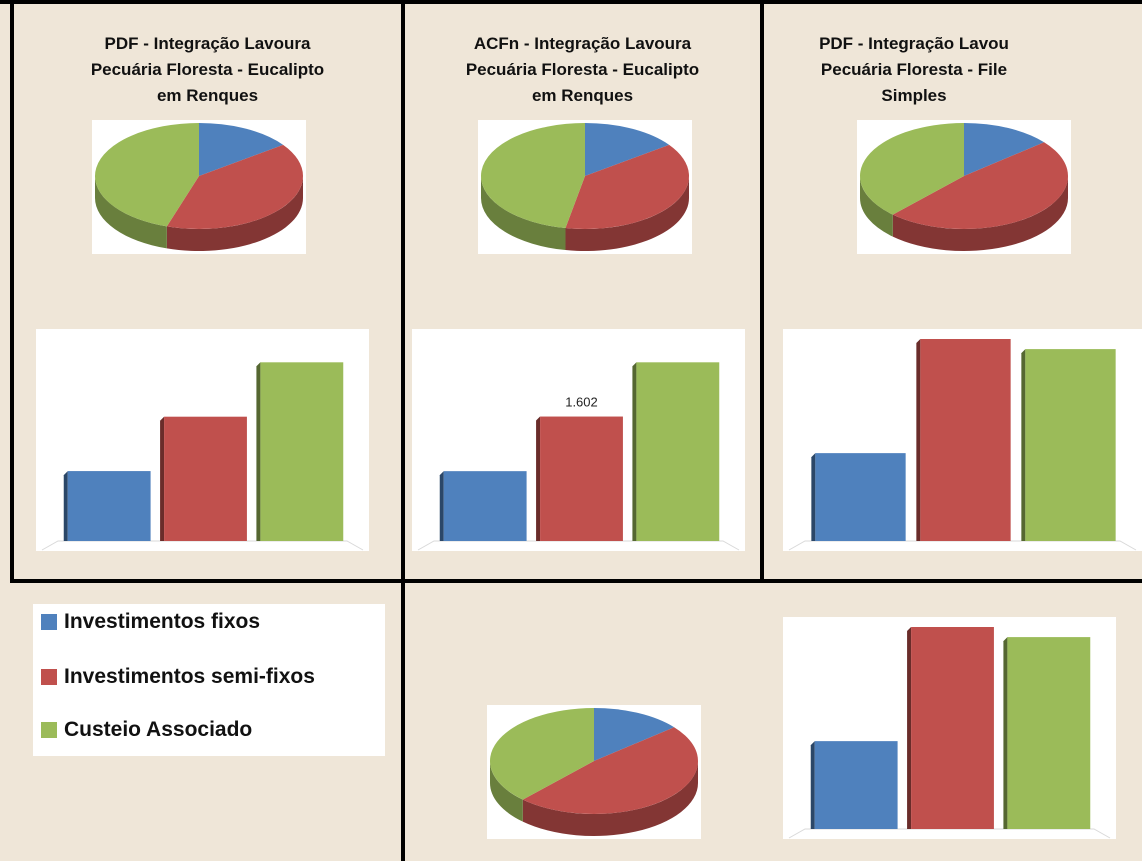 This screenshot has width=1142, height=861. What do you see at coordinates (189, 676) in the screenshot?
I see `legend-label: Investimentos semi-fixos` at bounding box center [189, 676].